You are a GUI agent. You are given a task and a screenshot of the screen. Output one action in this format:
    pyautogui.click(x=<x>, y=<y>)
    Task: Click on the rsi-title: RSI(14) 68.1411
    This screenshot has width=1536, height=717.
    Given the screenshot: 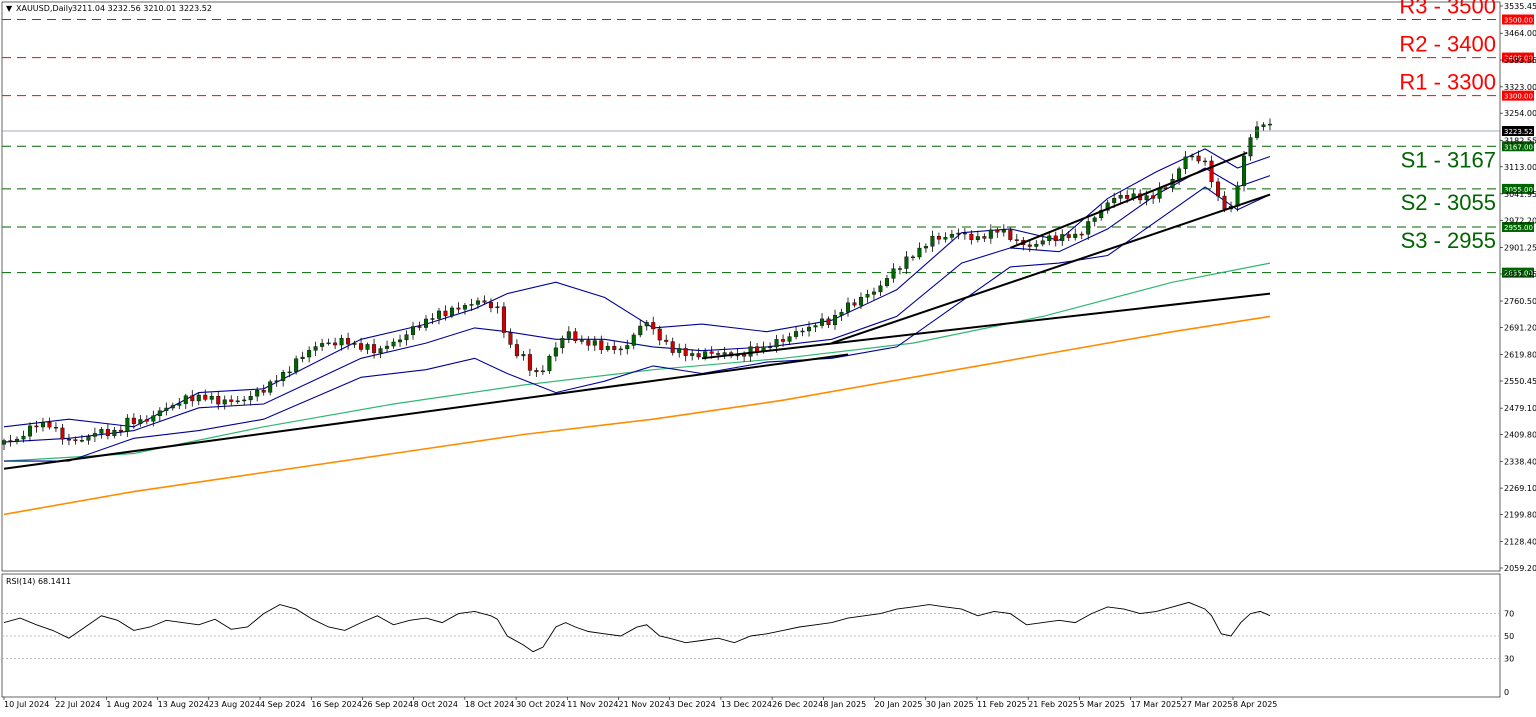 What is the action you would take?
    pyautogui.click(x=38, y=581)
    